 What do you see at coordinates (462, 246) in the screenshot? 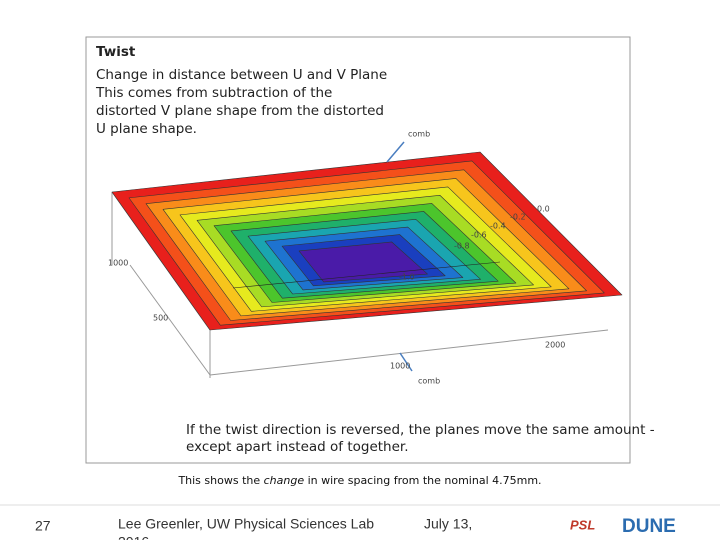
I see `contour-label: -0.8` at bounding box center [462, 246].